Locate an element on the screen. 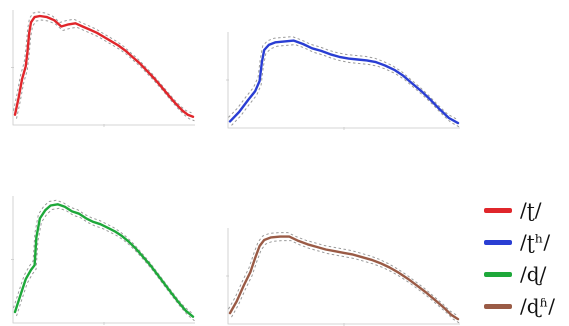 Image resolution: width=569 pixels, height=326 pixels. legend-item: /ɖʱ/ is located at coordinates (526, 306).